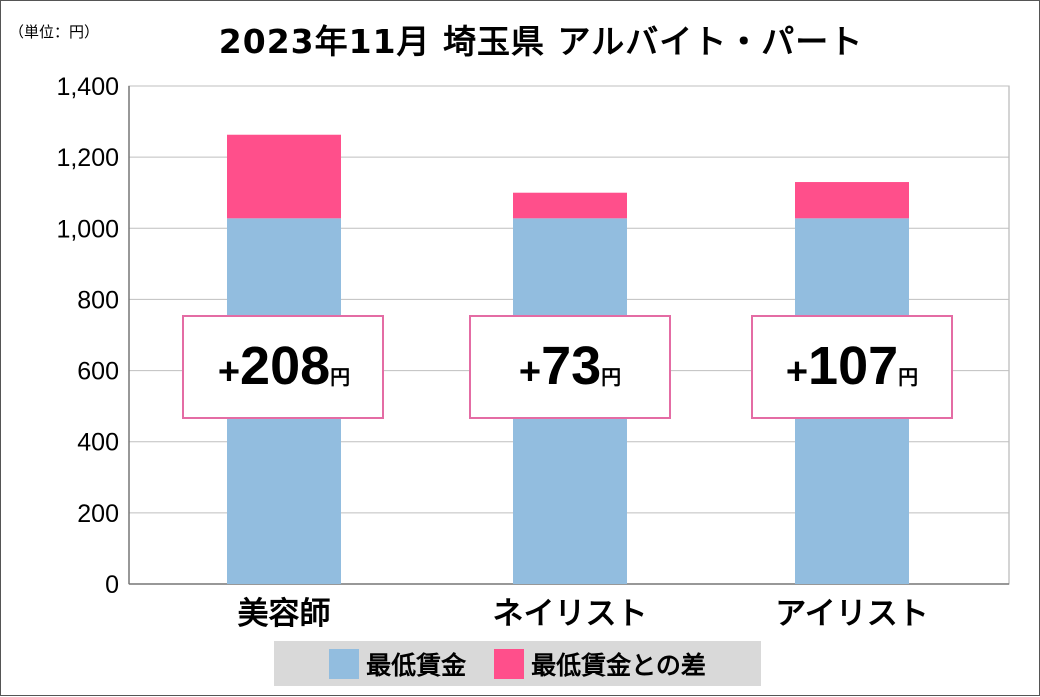  I want to click on annotation-label: +107円, so click(852, 366).